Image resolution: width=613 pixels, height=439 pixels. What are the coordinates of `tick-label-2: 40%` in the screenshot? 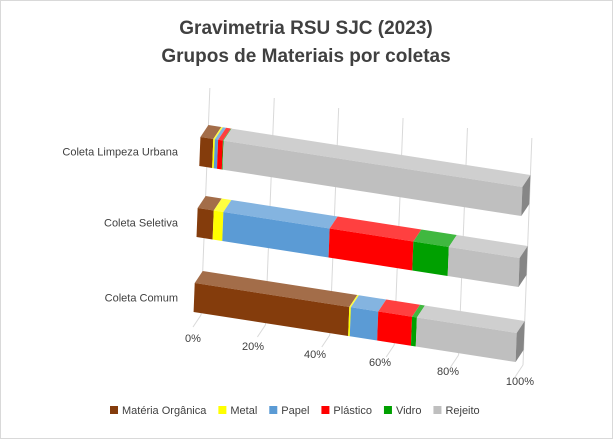 It's located at (315, 355).